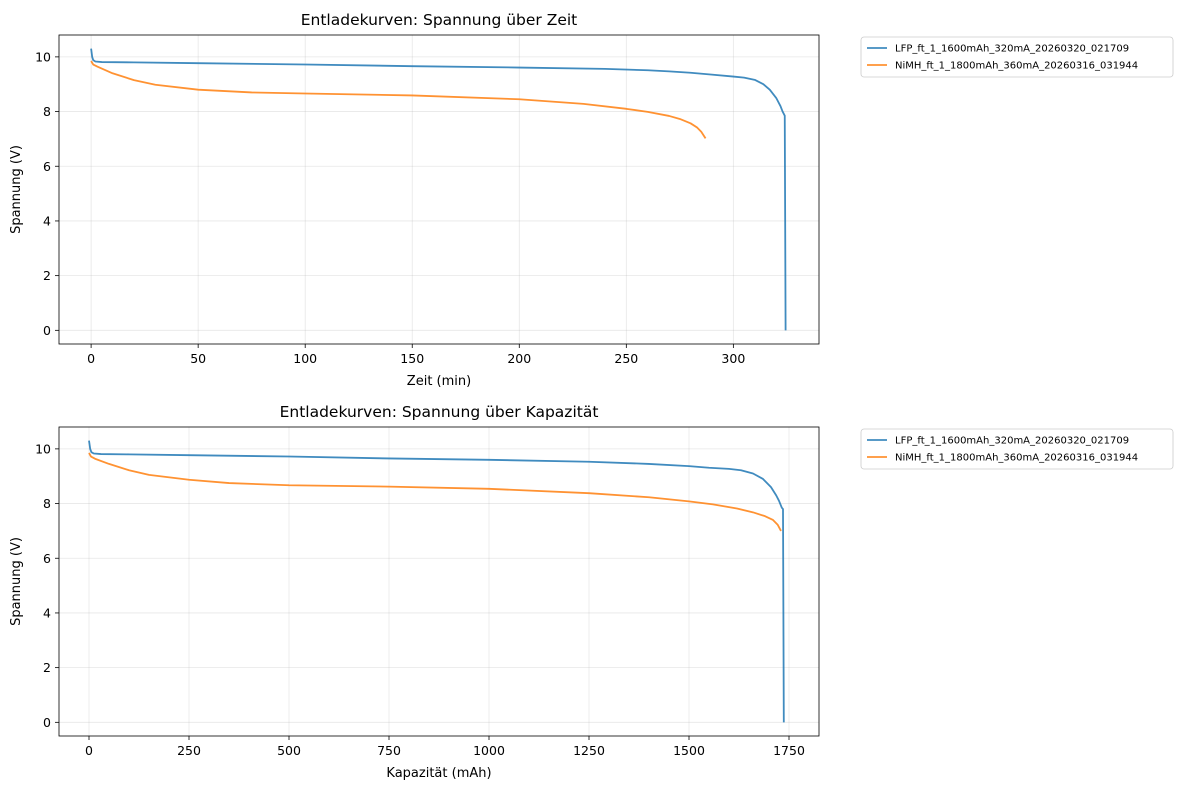 The width and height of the screenshot is (1181, 790). I want to click on x-tick-label: 1500, so click(689, 750).